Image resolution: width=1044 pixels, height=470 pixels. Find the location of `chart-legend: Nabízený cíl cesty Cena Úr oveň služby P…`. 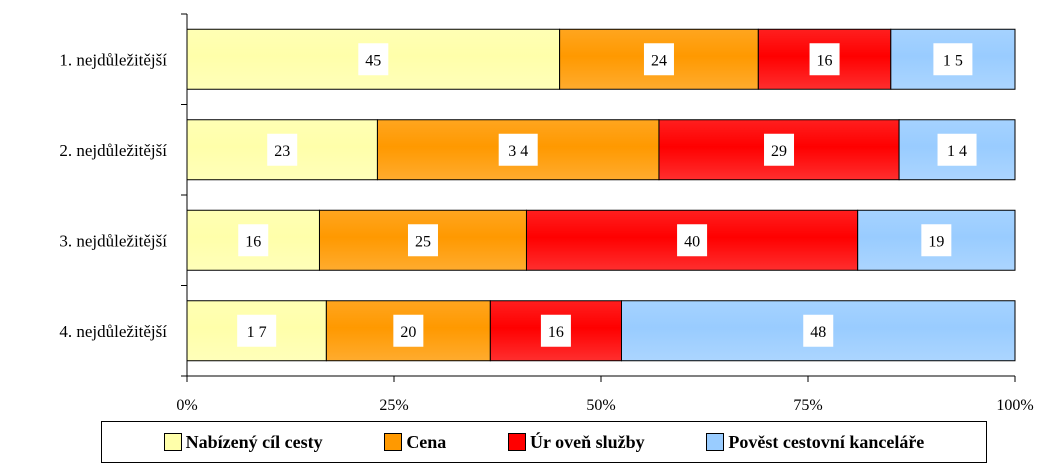

chart-legend: Nabízený cíl cesty Cena Úr oveň služby P… is located at coordinates (544, 442).